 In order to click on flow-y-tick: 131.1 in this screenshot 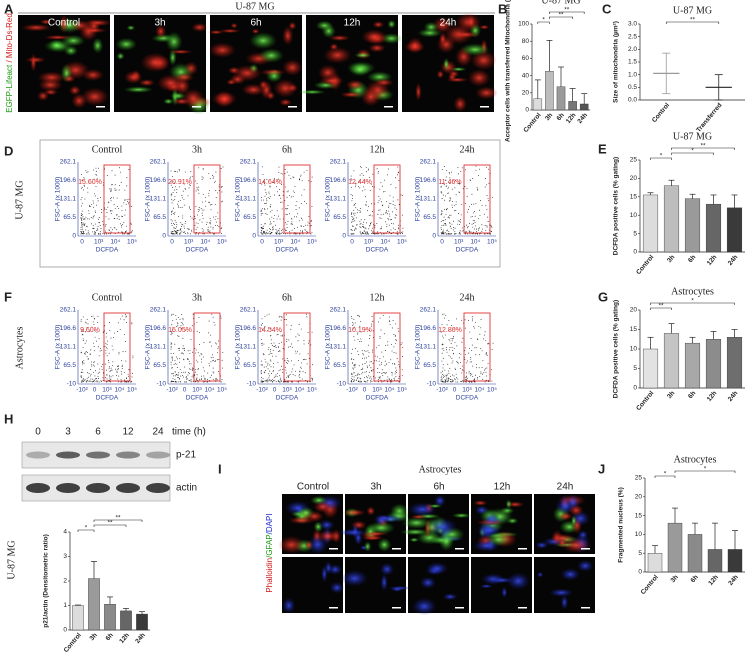, I will do `click(428, 199)`.